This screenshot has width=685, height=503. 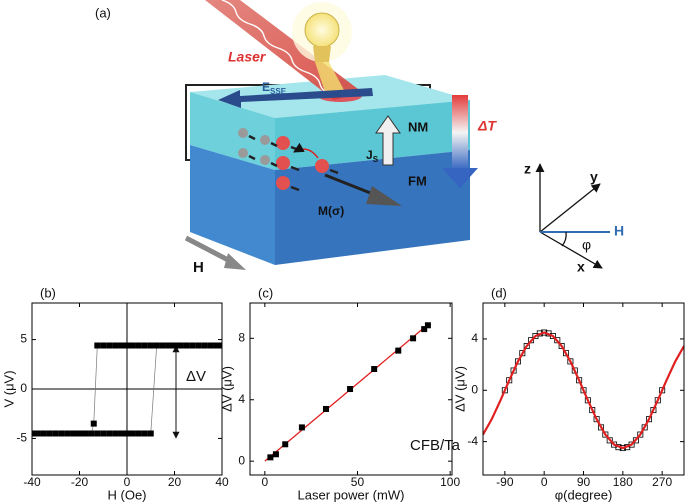 I want to click on x-axis-label: H (Oe), so click(x=127, y=494).